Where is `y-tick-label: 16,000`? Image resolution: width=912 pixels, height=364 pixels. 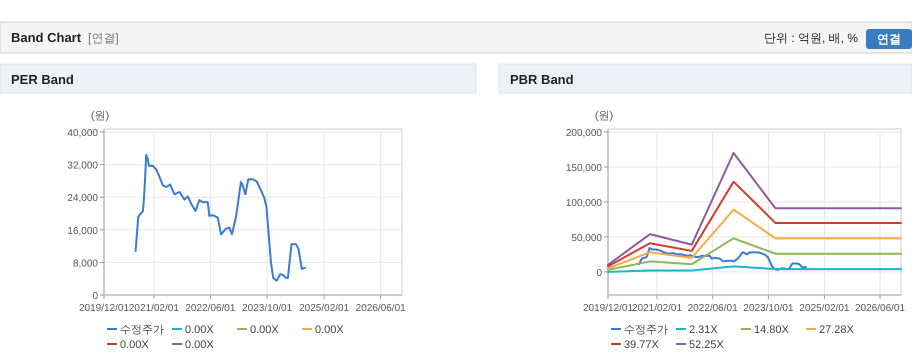 y-tick-label: 16,000 is located at coordinates (82, 231).